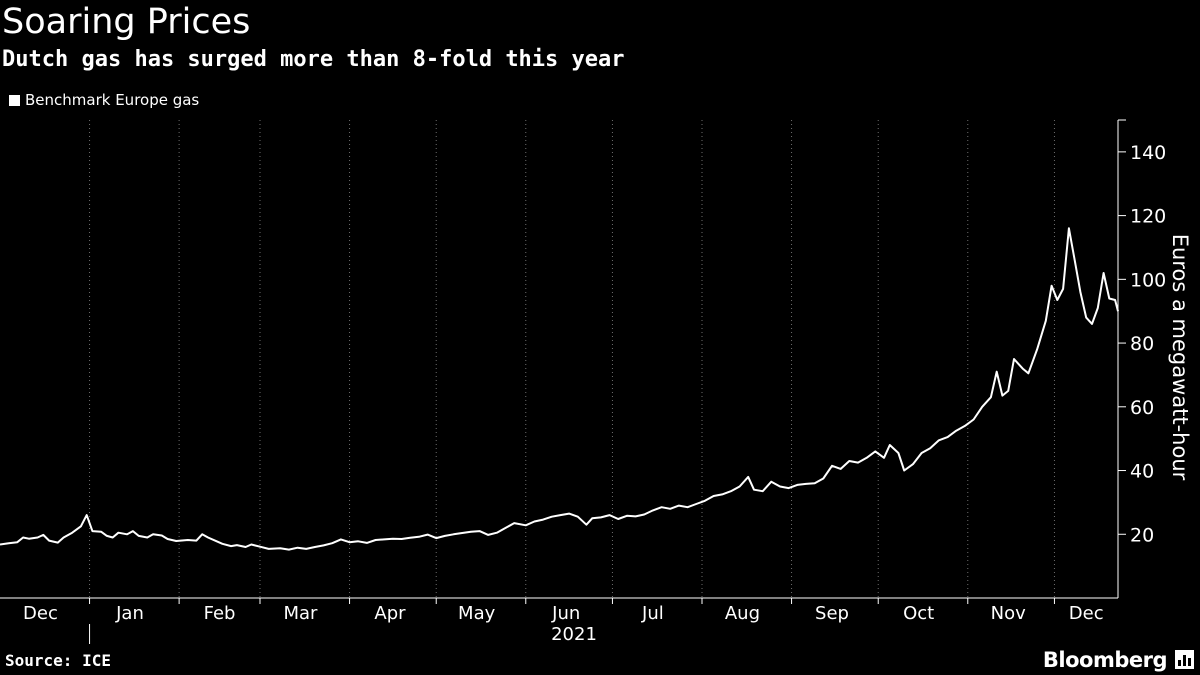  What do you see at coordinates (300, 613) in the screenshot?
I see `x-tick-label: Mar` at bounding box center [300, 613].